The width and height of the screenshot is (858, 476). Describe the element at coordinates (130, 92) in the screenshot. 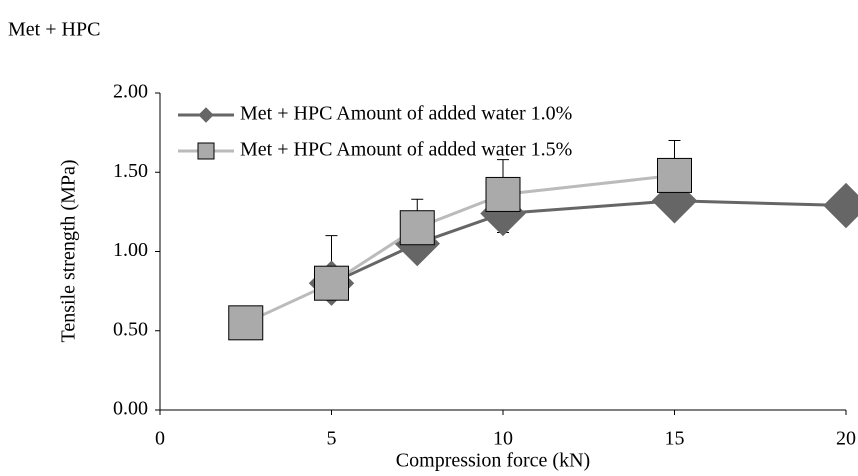

I see `y-tick-label: 2.00` at that location.